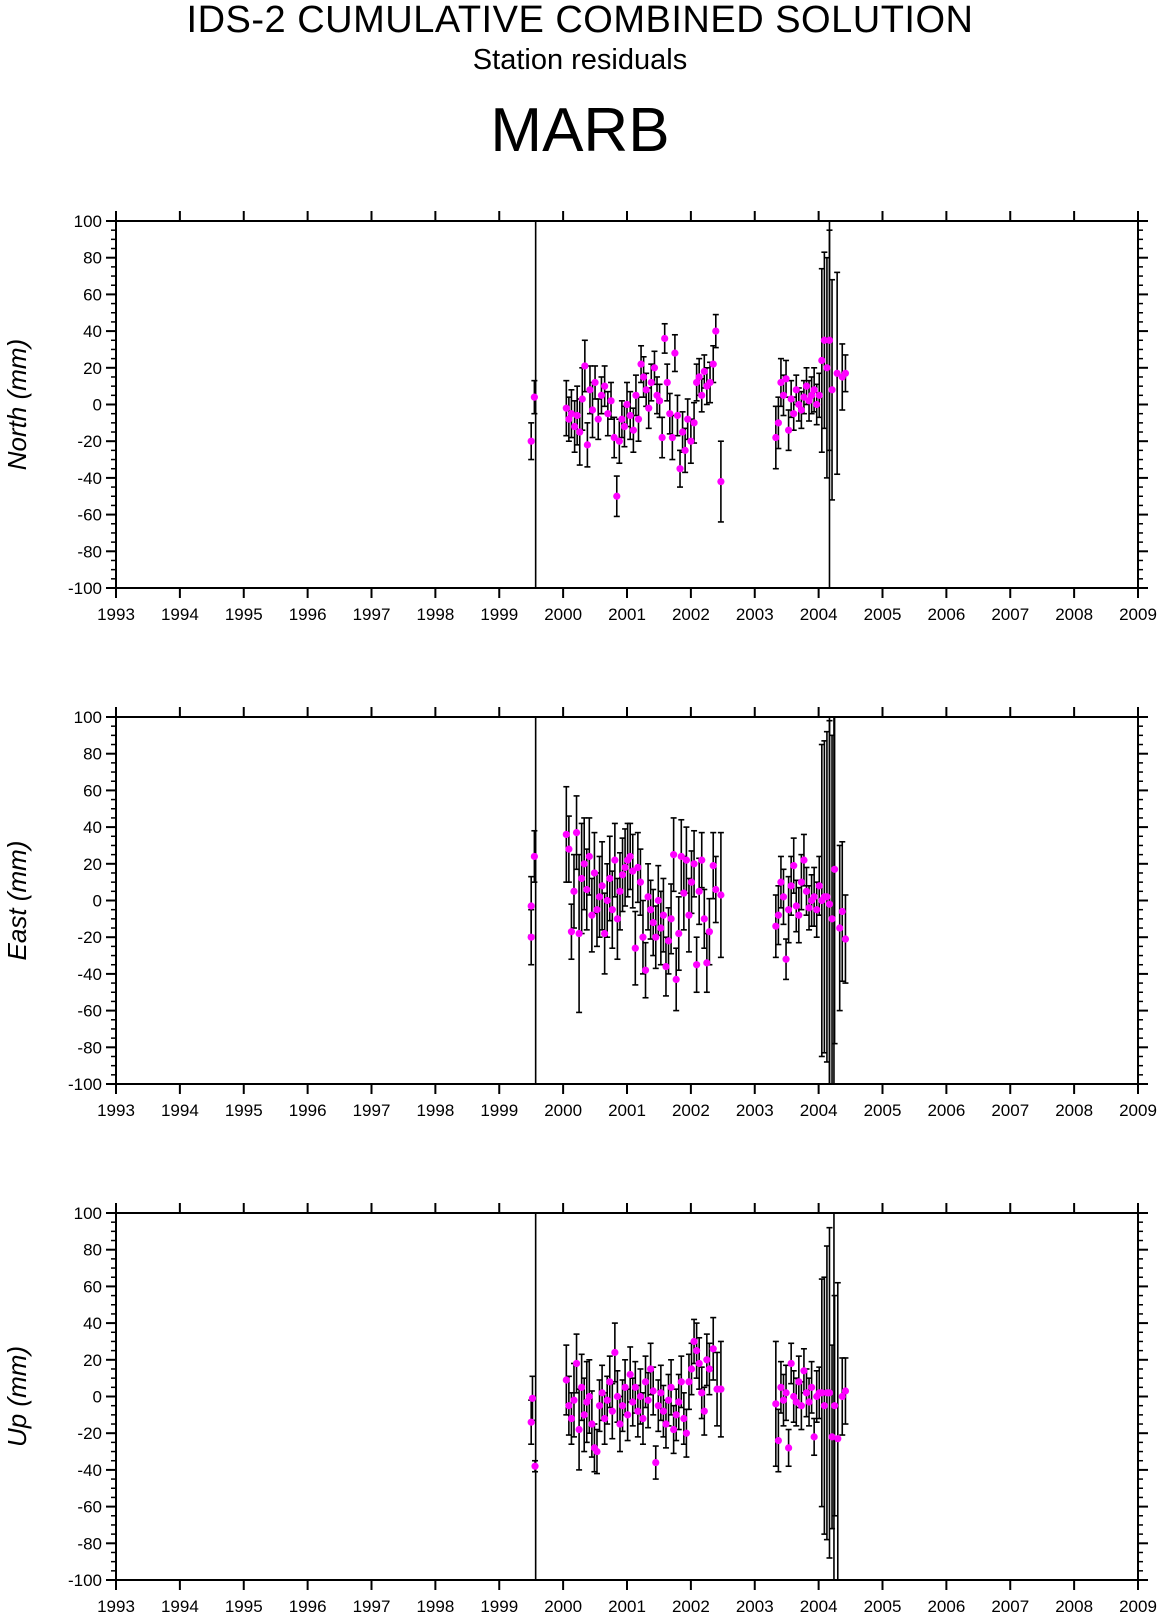  Describe the element at coordinates (85, 1580) in the screenshot. I see `y-tick-label: -100` at that location.